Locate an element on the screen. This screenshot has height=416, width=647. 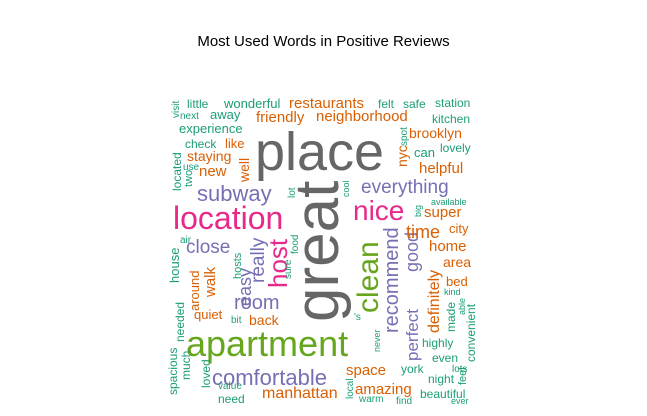
word-new: new is located at coordinates (213, 171).